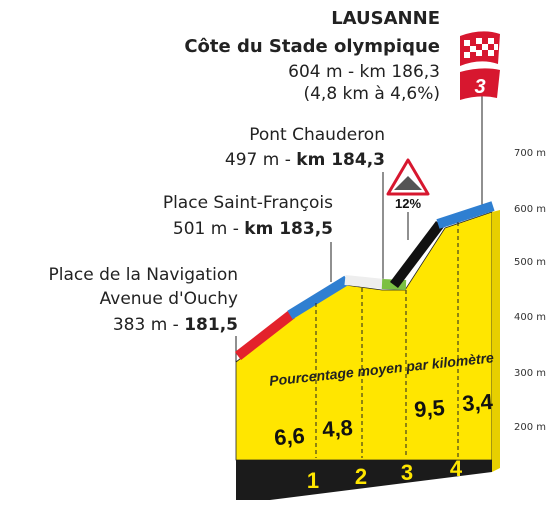  I want to click on km-marker: 1, so click(313, 480).